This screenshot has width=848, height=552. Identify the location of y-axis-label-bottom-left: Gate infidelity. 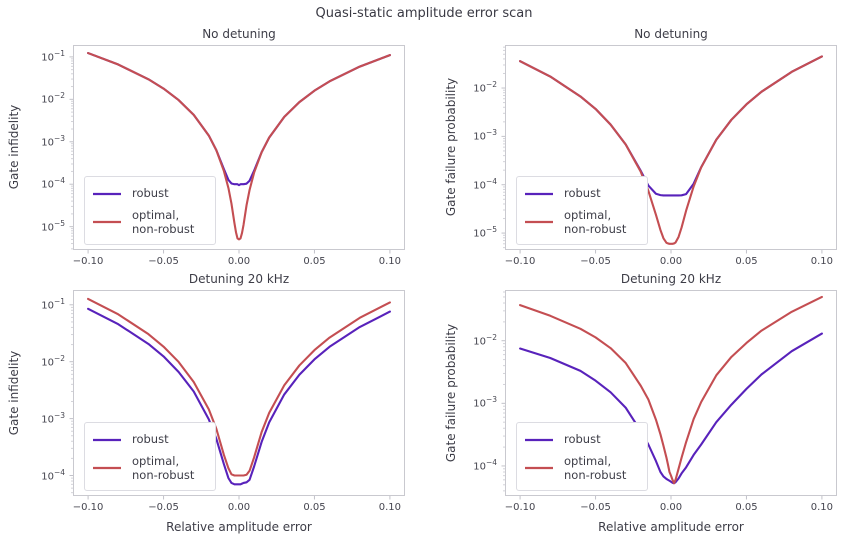
(14, 393).